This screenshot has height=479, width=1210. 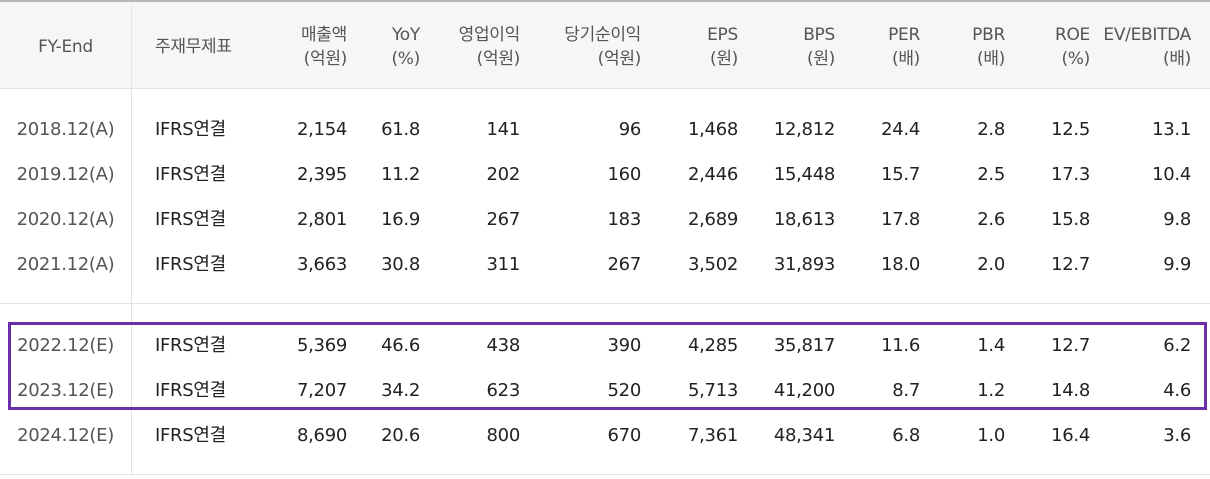 I want to click on table-cell: 17.3, so click(x=1070, y=174).